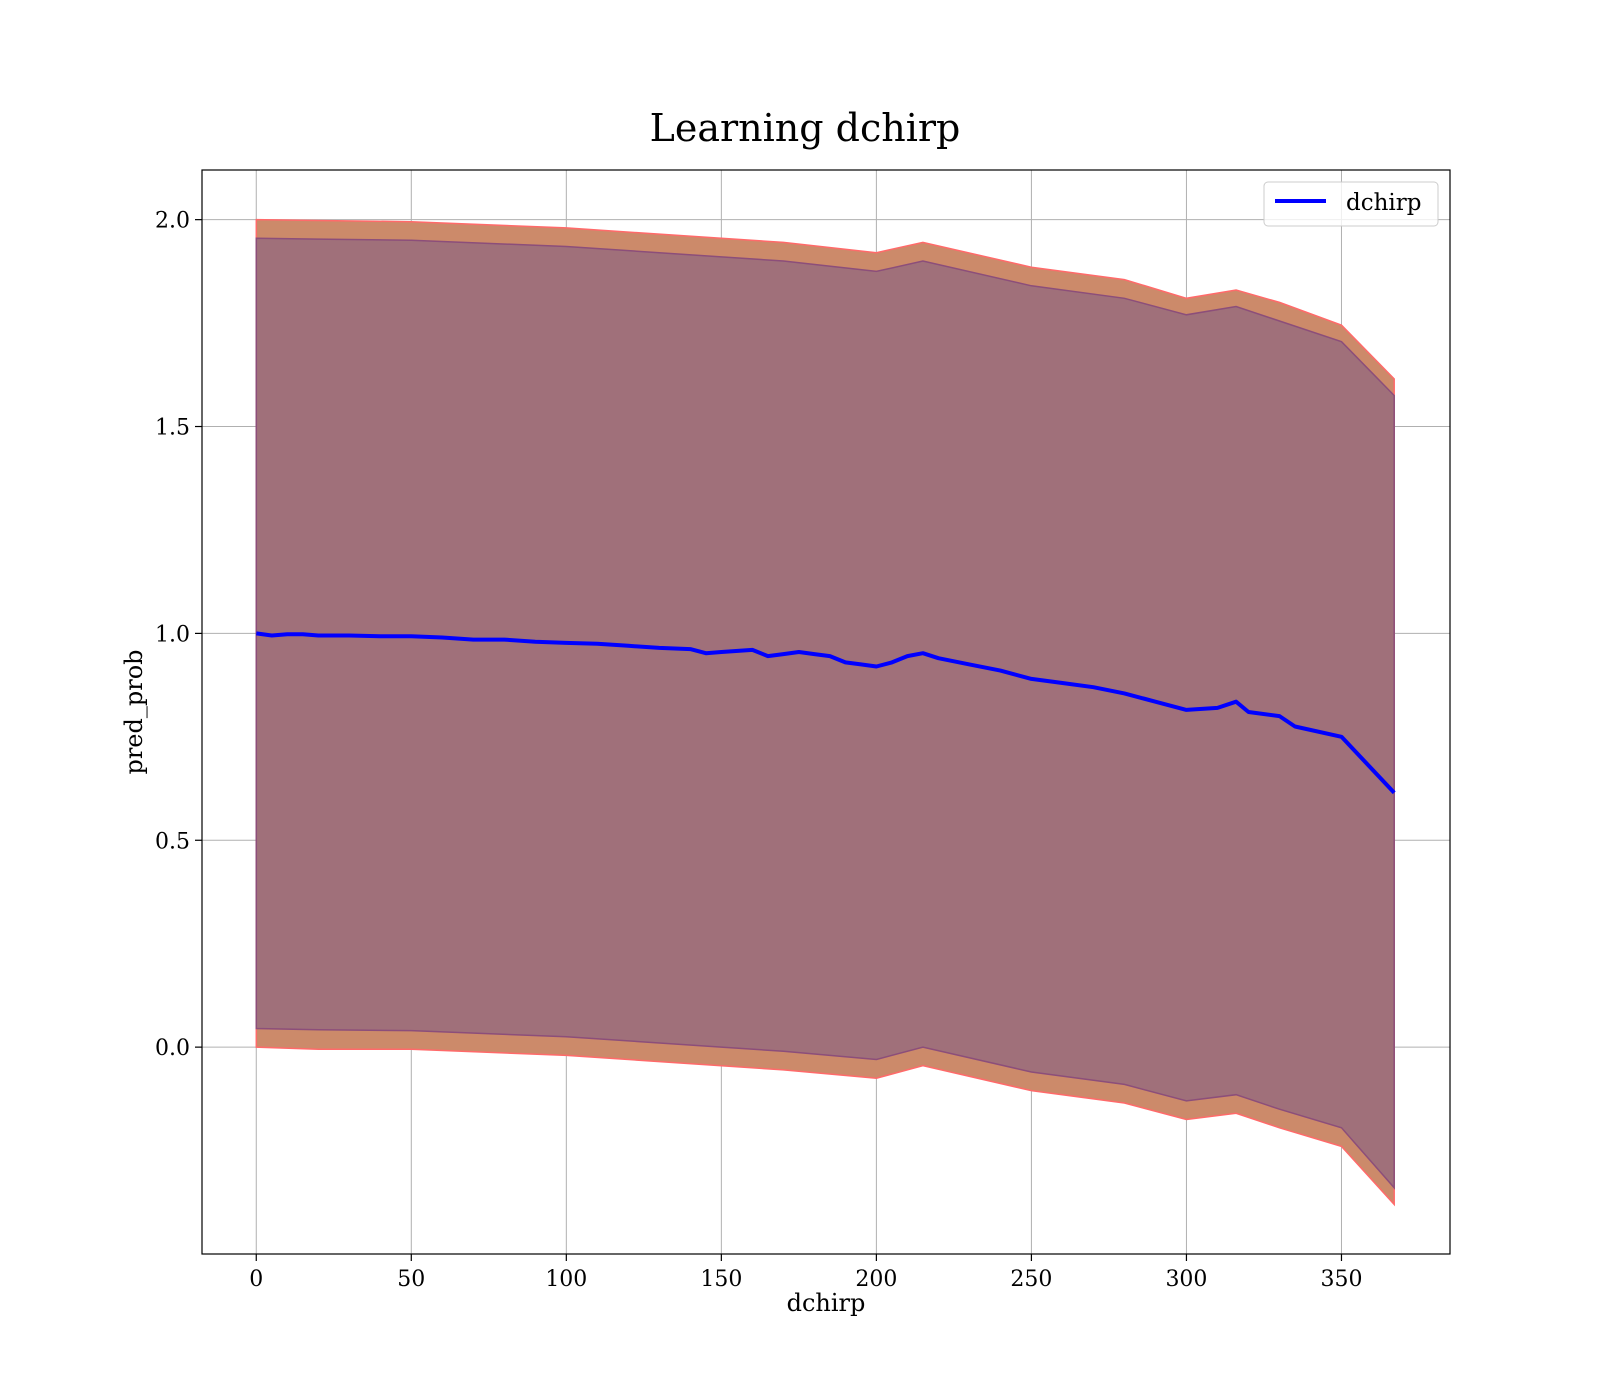 Image resolution: width=1600 pixels, height=1400 pixels. Describe the element at coordinates (172, 1048) in the screenshot. I see `y-tick-label: 0.0` at that location.